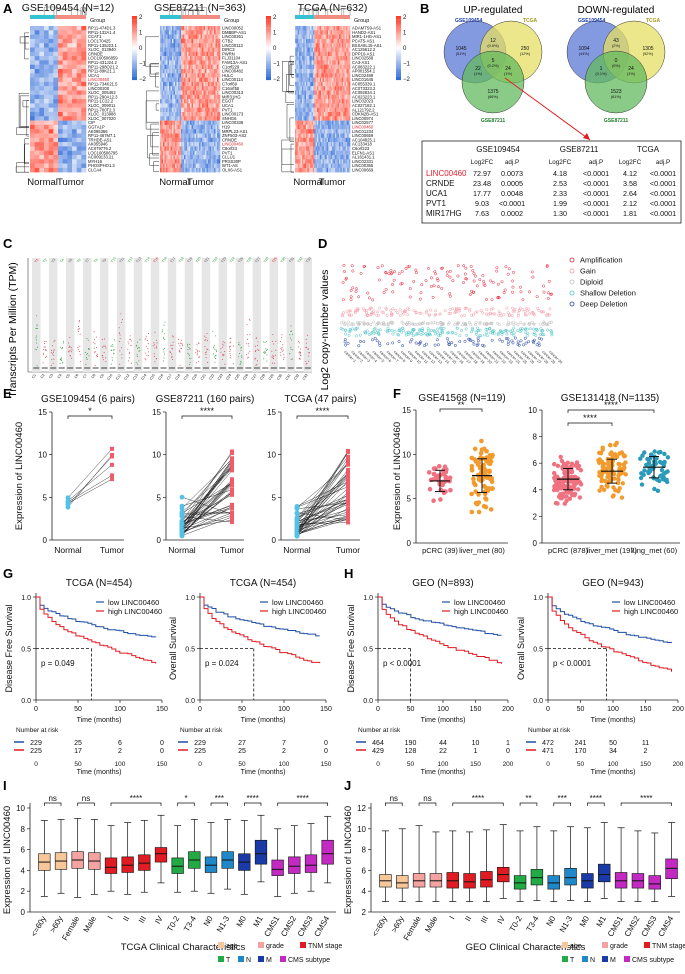  Describe the element at coordinates (54, 261) in the screenshot. I see `cancer-top-label: T3` at that location.